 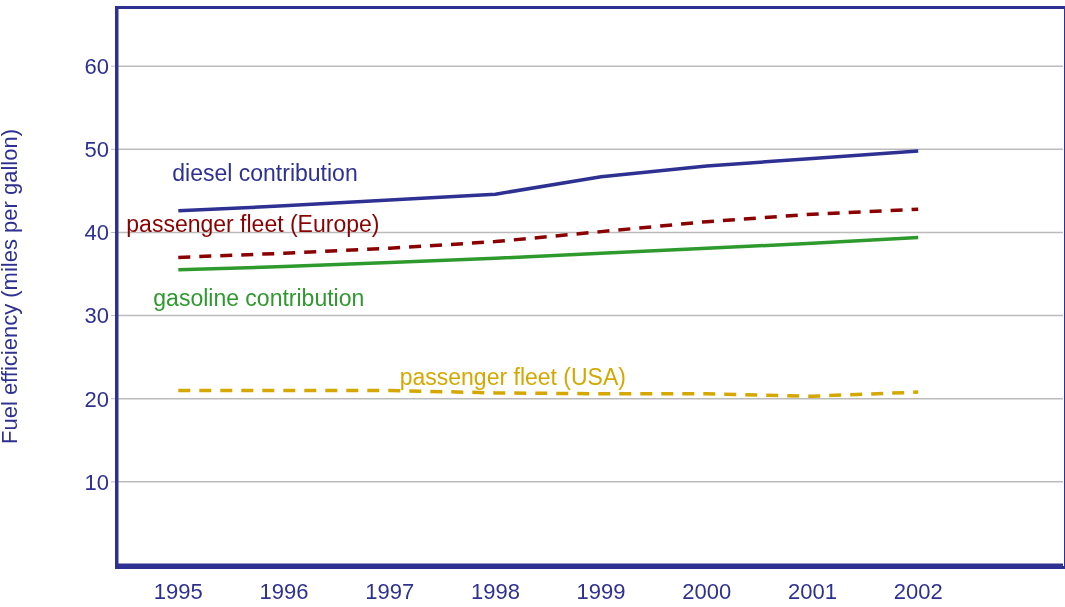 What do you see at coordinates (96, 399) in the screenshot?
I see `y-tick-label: 20` at bounding box center [96, 399].